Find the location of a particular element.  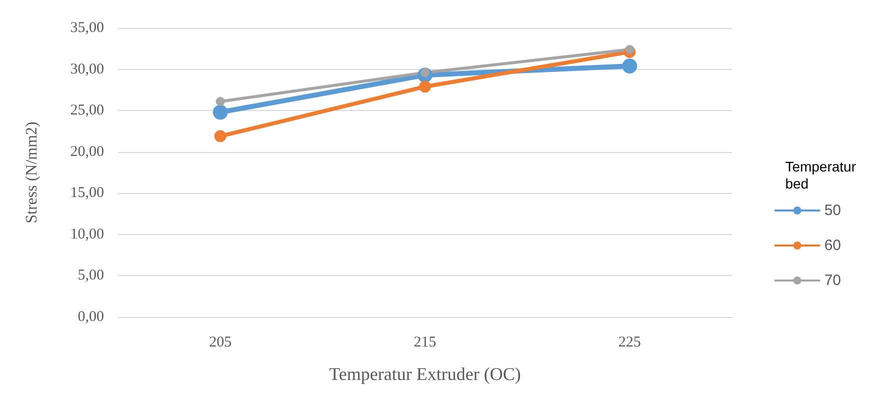

x-tick-label: 215 is located at coordinates (425, 342).